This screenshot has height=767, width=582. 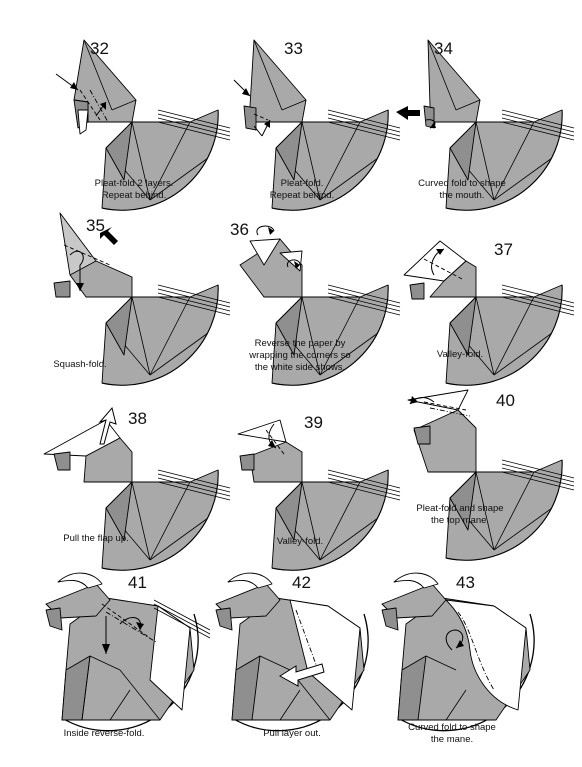 I want to click on caption-line: Reverse the paper by, so click(x=300, y=343).